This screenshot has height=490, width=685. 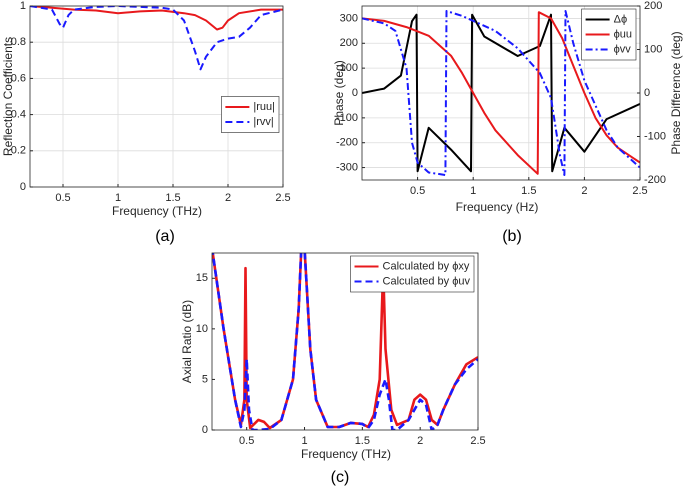 What do you see at coordinates (655, 136) in the screenshot?
I see `y2-tick-label: -100` at bounding box center [655, 136].